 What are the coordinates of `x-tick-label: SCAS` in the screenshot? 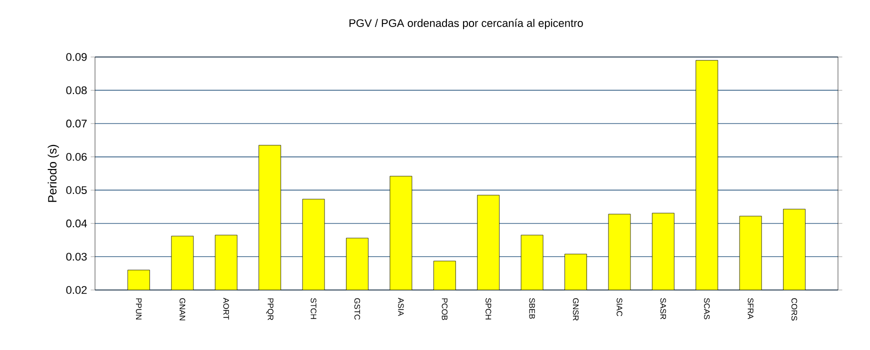 It's located at (707, 309).